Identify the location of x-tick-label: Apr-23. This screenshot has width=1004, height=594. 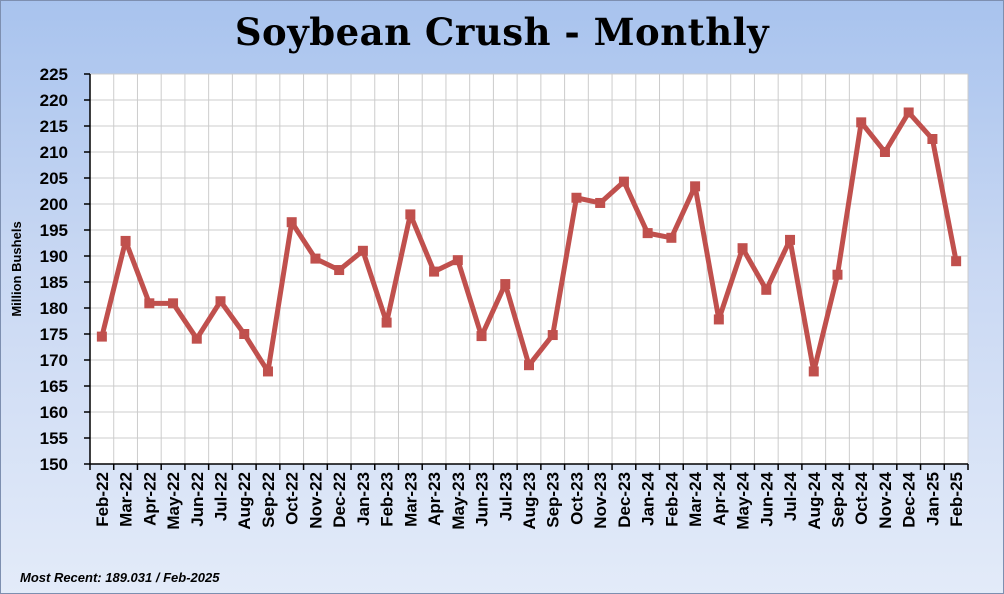
(434, 499).